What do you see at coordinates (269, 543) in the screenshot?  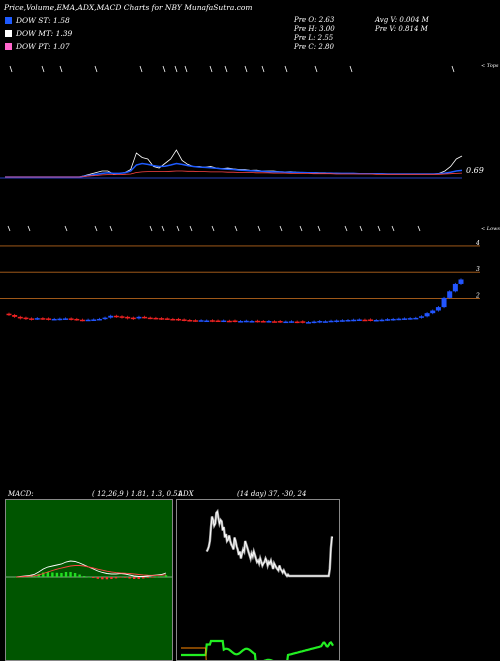 I see `adx-line` at bounding box center [269, 543].